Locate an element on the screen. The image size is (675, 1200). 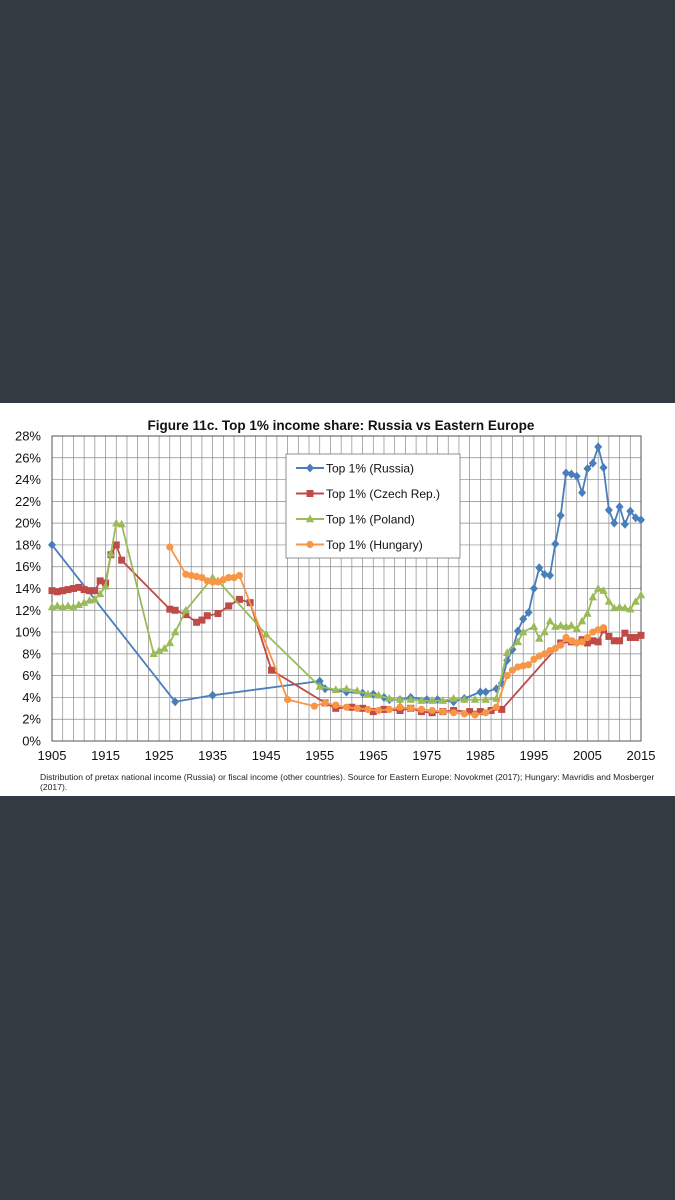
legend-box is located at coordinates (373, 506).